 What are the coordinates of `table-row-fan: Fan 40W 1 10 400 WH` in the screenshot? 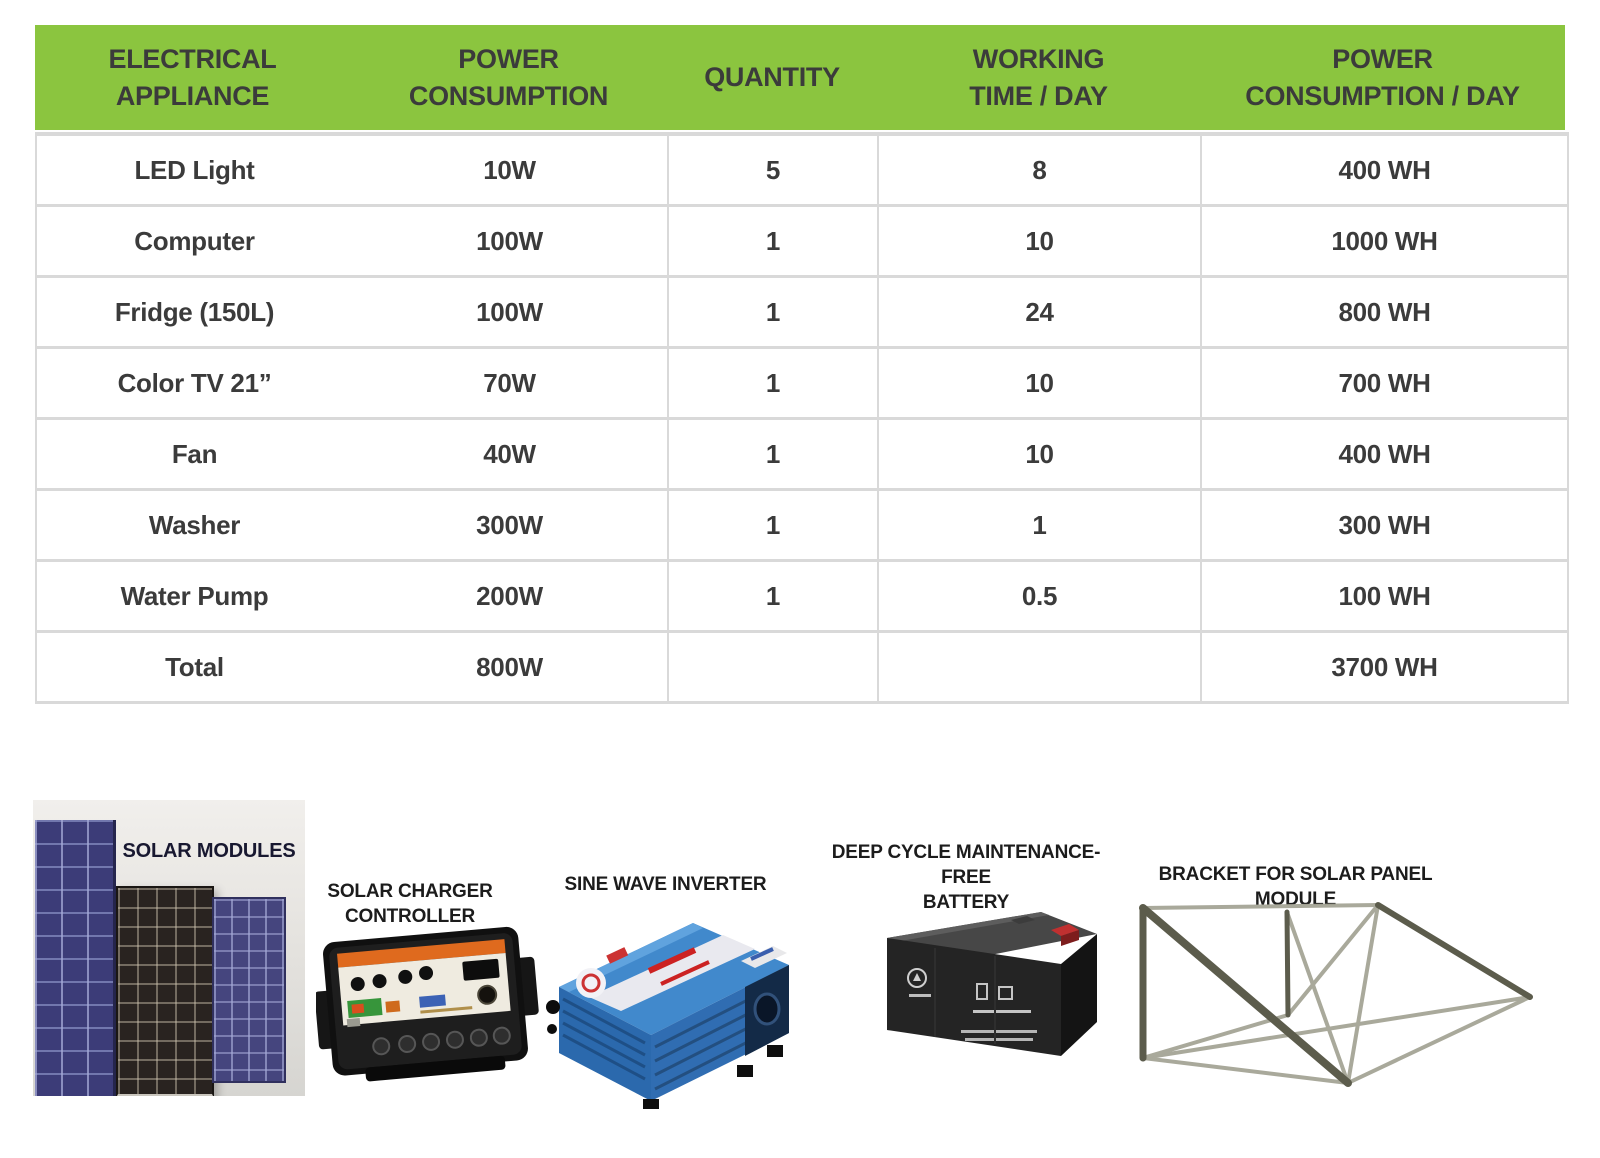 It's located at (802, 455).